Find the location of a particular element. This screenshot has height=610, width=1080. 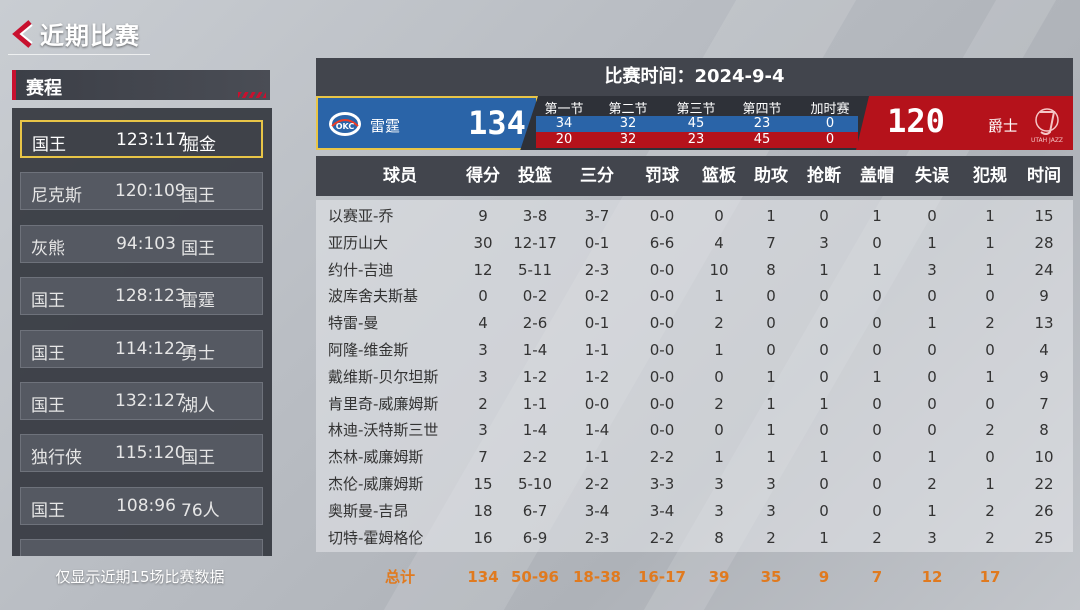

table-row: 林迪-沃特斯三世 3 1-4 1-4 0-0 0 1 0 0 0 2 8 is located at coordinates (694, 430).